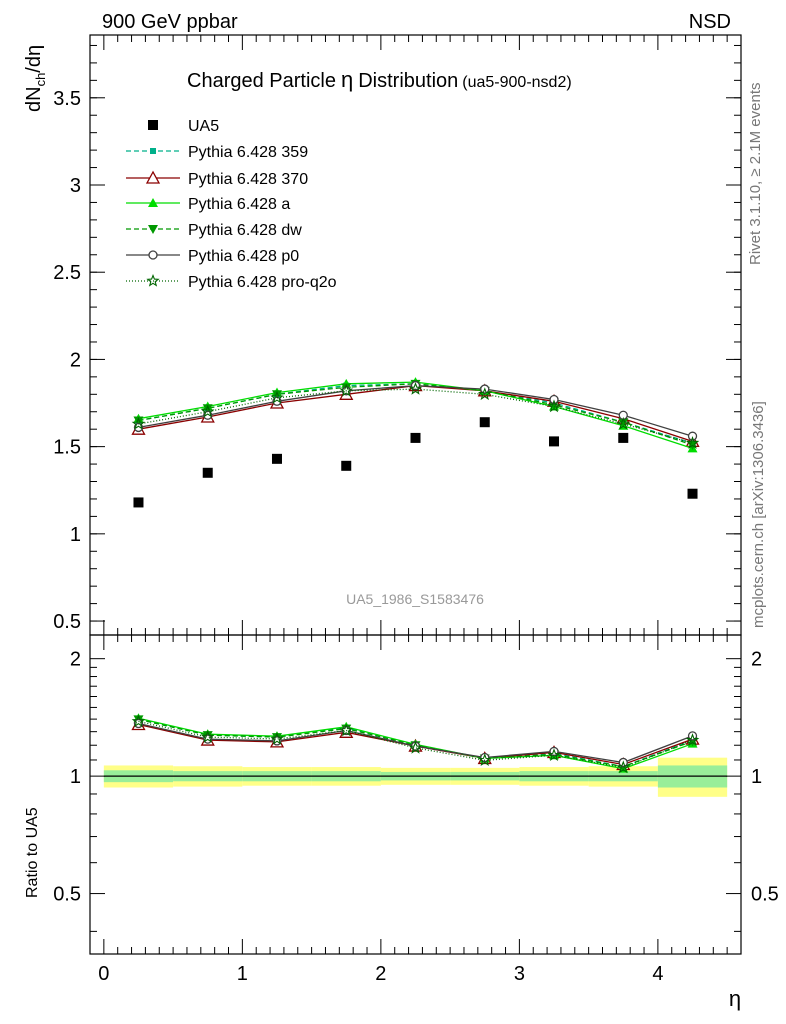 The width and height of the screenshot is (786, 1024). Describe the element at coordinates (735, 998) in the screenshot. I see `x-axis-label: η` at that location.